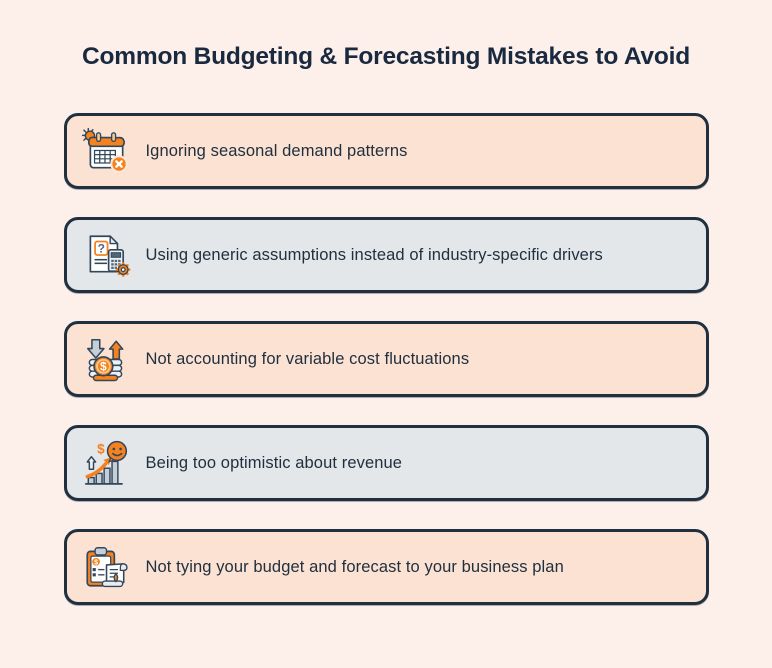  I want to click on calendar-cancel-icon, so click(106, 151).